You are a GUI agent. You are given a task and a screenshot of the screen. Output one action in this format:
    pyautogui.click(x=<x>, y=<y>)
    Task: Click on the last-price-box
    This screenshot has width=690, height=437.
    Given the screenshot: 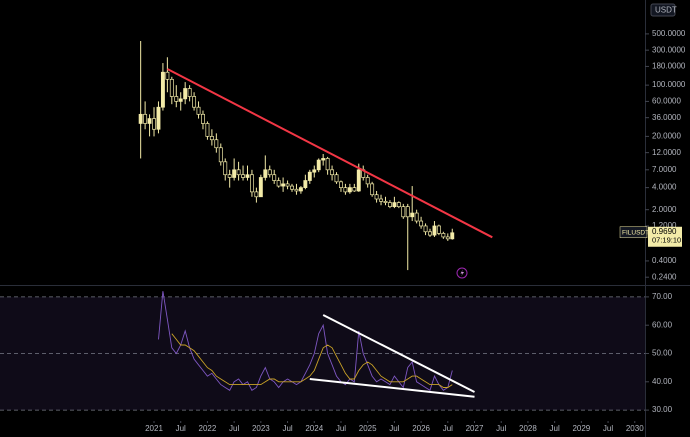 What is the action you would take?
    pyautogui.click(x=665, y=236)
    